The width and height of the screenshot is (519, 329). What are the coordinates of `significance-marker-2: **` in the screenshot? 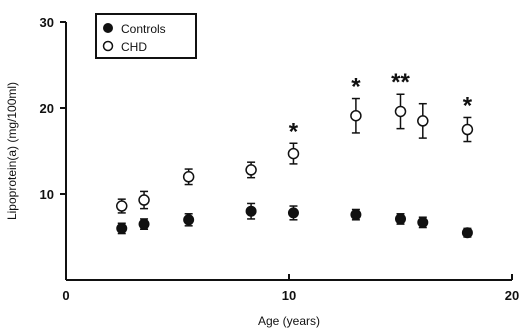 It's located at (400, 82).